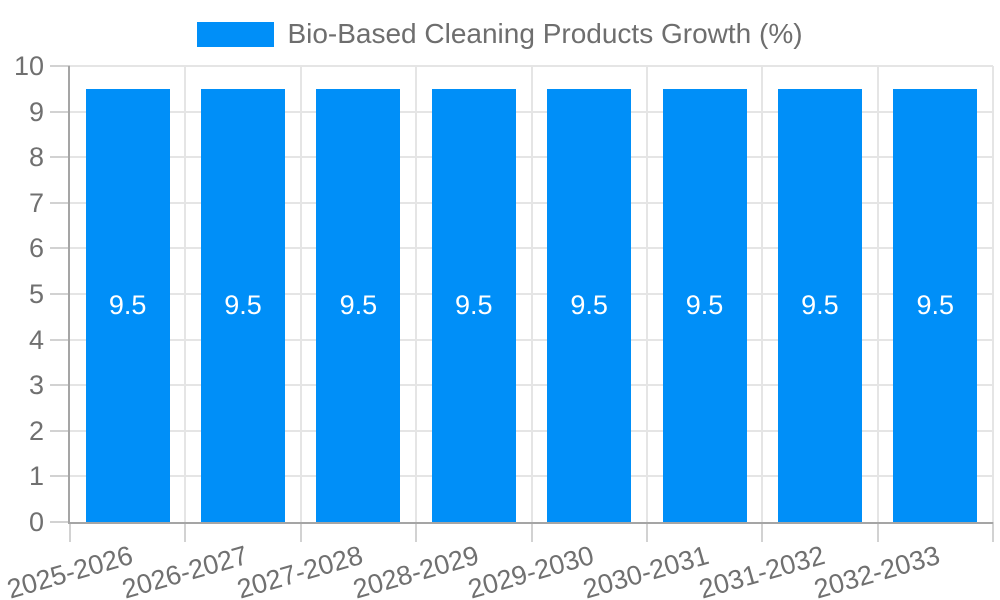 The image size is (1000, 600). I want to click on y-tick-label: 1, so click(36, 476).